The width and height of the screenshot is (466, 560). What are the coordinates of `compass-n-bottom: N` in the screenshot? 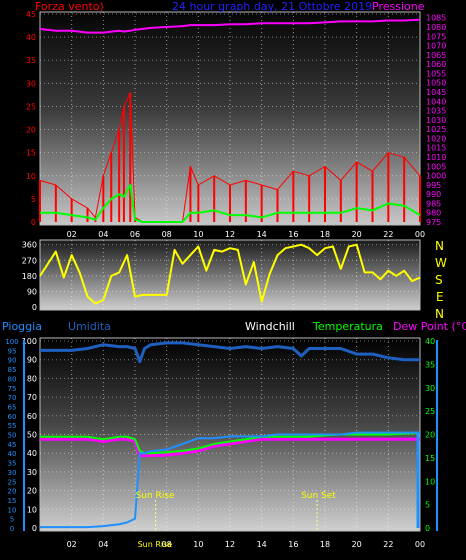 It's located at (439, 314).